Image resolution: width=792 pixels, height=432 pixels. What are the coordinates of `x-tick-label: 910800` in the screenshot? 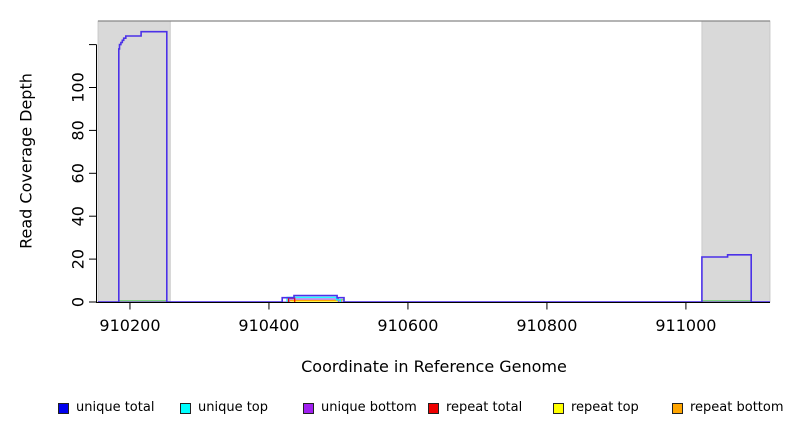 It's located at (546, 325).